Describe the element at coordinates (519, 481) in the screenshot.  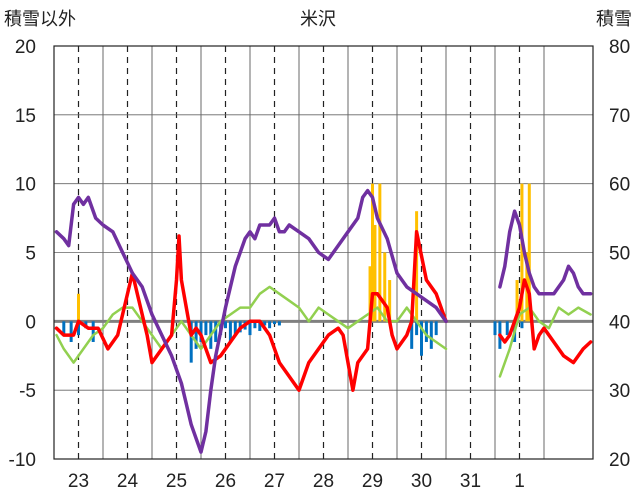
I see `x-tick-label: 1` at that location.